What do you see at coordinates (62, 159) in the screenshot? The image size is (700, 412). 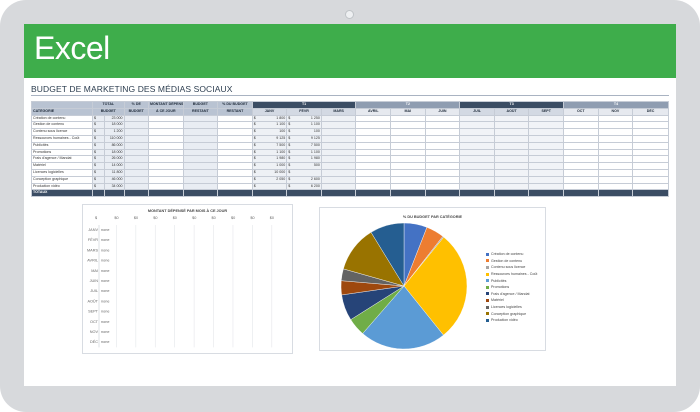 I see `cell-category: Frais d'agence / Mandat` at bounding box center [62, 159].